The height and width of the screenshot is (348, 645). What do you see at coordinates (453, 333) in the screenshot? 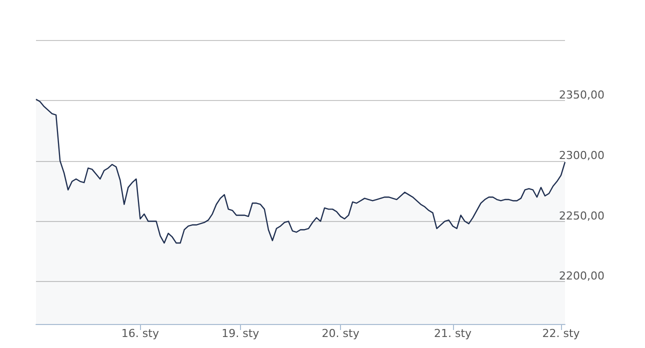
I see `x-tick-label: 21. sty` at bounding box center [453, 333].